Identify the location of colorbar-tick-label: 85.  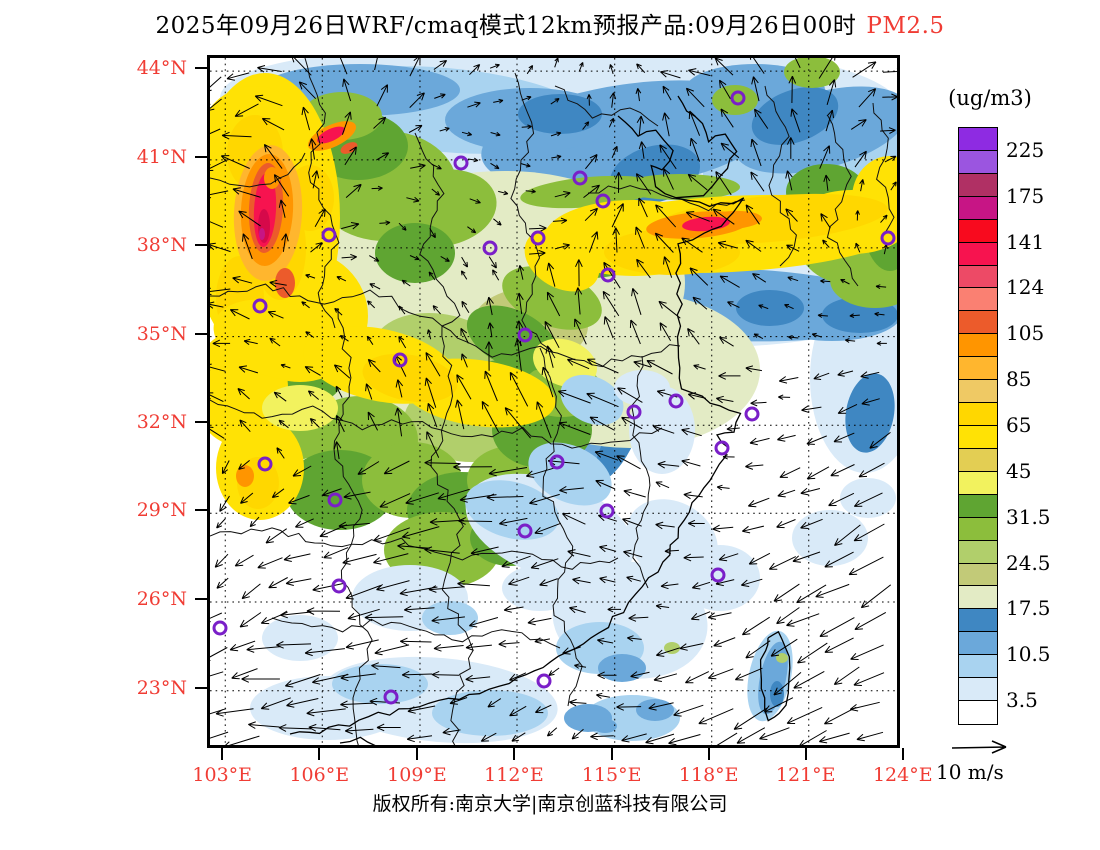
(1019, 379).